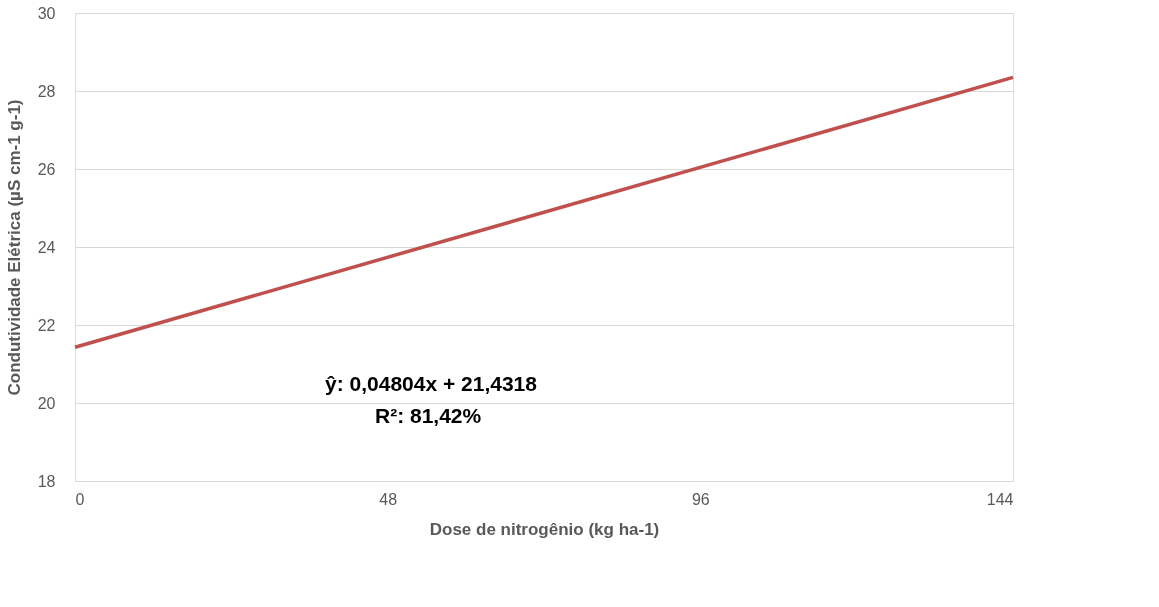 The height and width of the screenshot is (607, 1159). What do you see at coordinates (428, 415) in the screenshot?
I see `annotation: R²: 81,42%` at bounding box center [428, 415].